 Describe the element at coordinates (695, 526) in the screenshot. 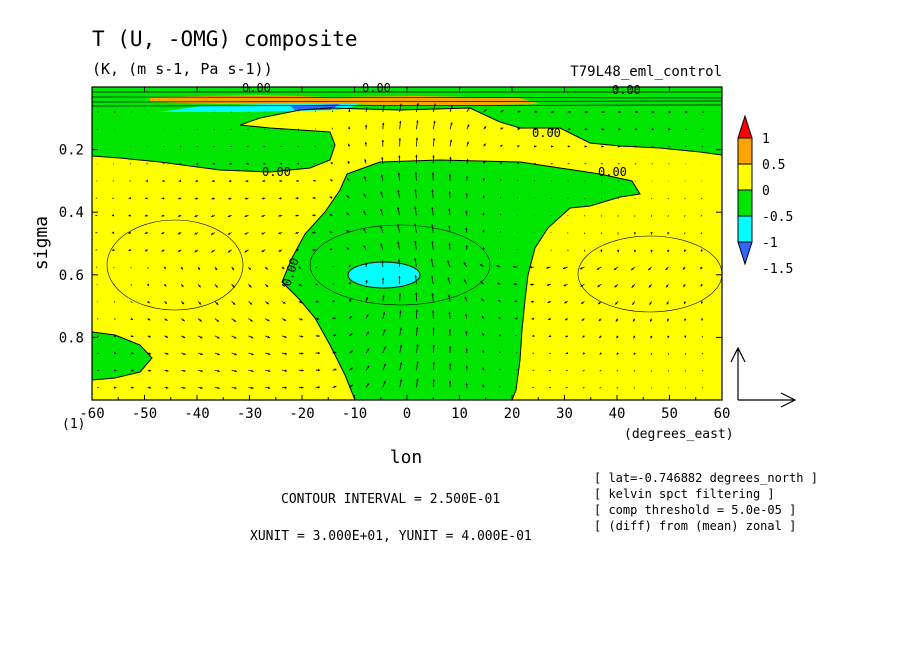

I see `info-line: [ (diff) from (mean) zonal ]` at that location.